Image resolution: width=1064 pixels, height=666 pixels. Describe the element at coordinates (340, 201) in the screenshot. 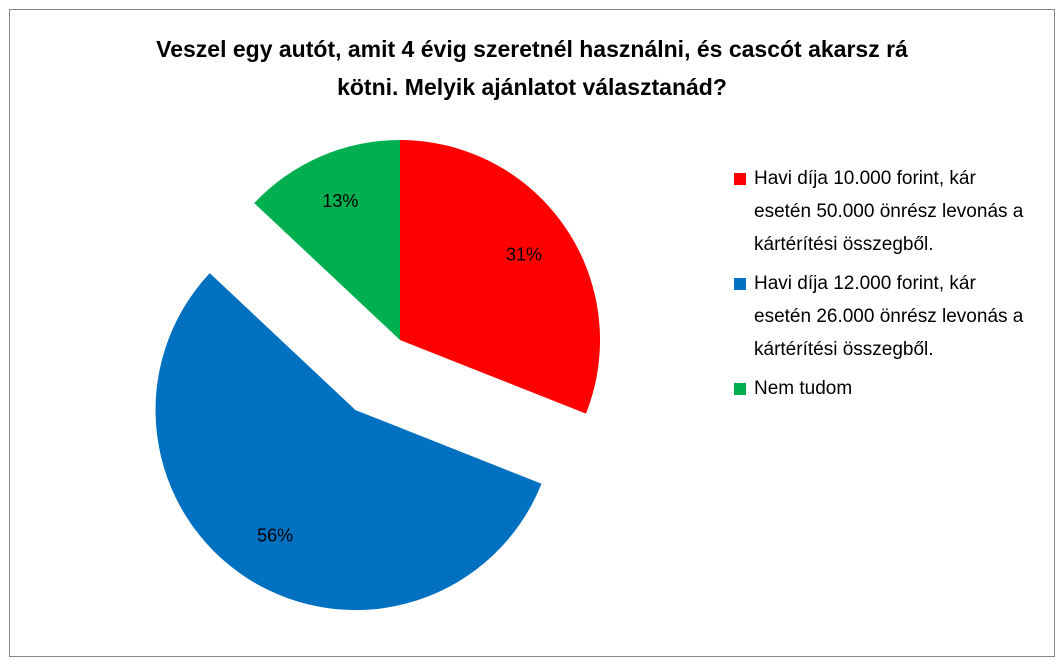

I see `data-label: 13%` at that location.